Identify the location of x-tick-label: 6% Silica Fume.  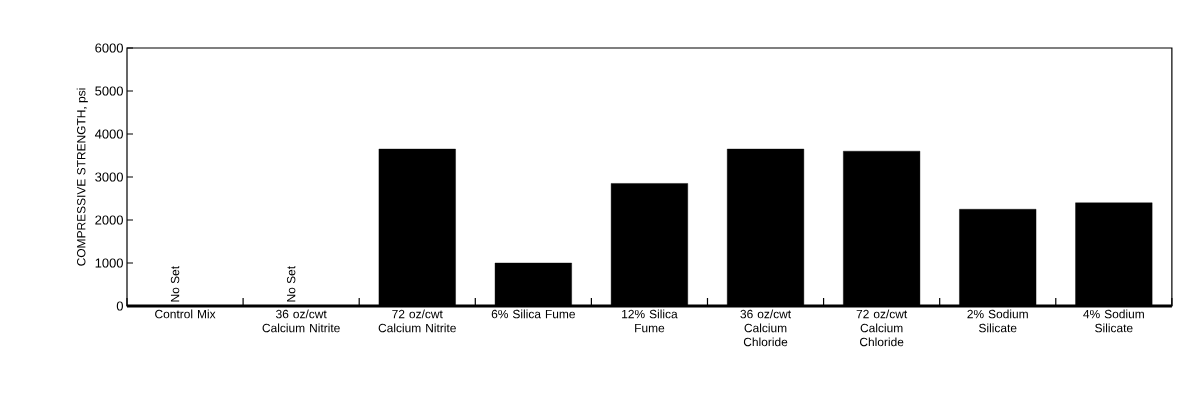
(533, 314).